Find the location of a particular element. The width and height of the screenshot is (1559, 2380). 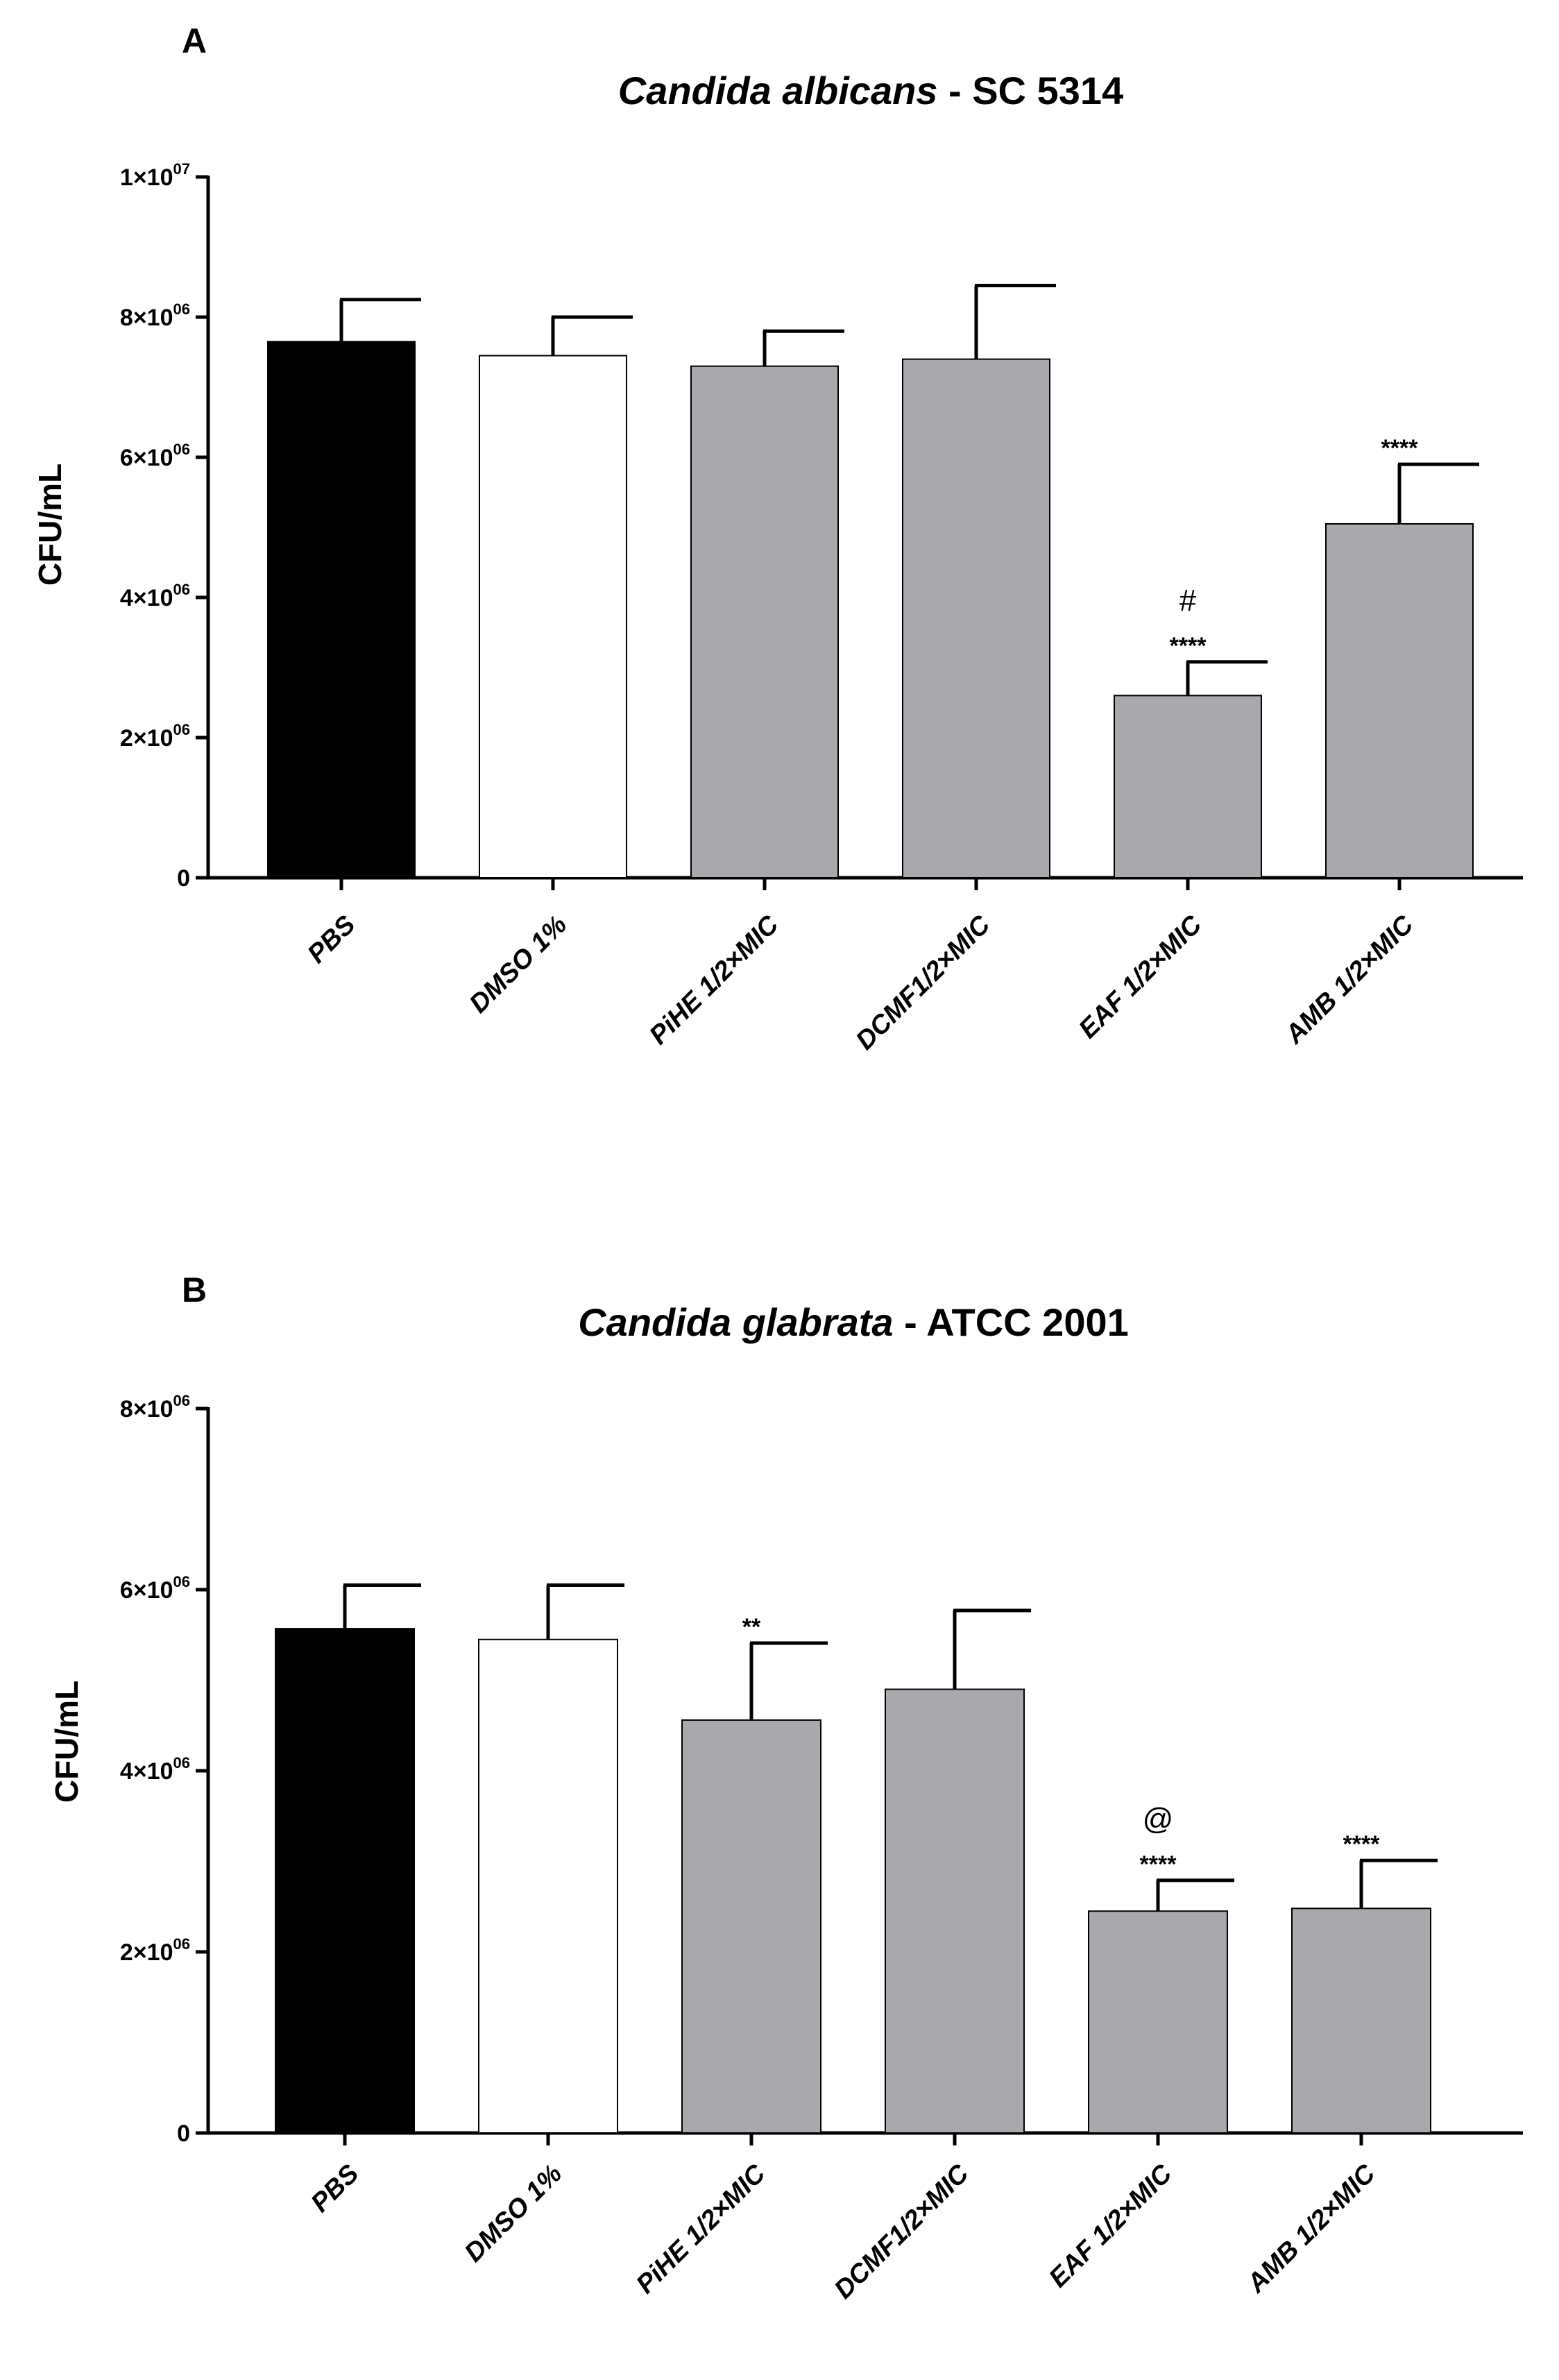

chart-title: Candida albicans - SC 5314 is located at coordinates (870, 90).